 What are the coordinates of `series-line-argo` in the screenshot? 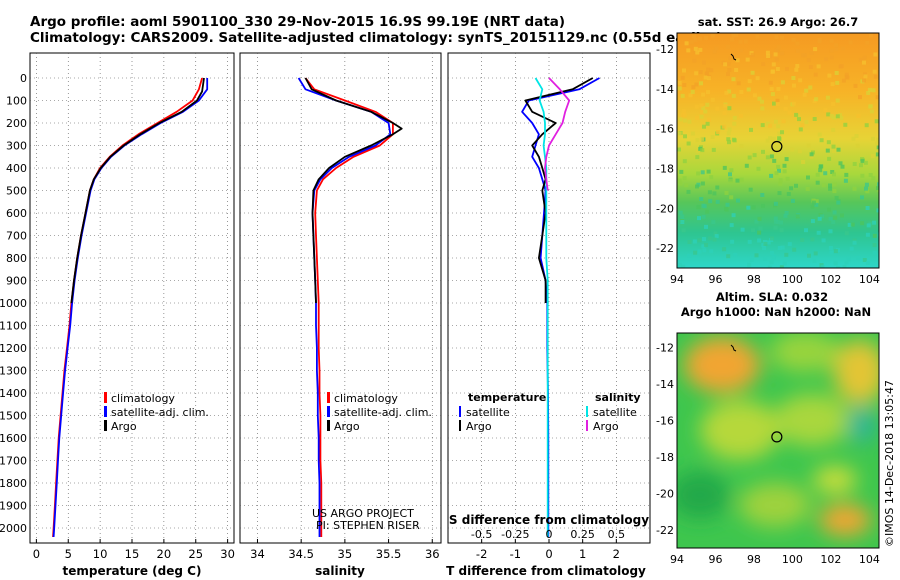 It's located at (137, 190).